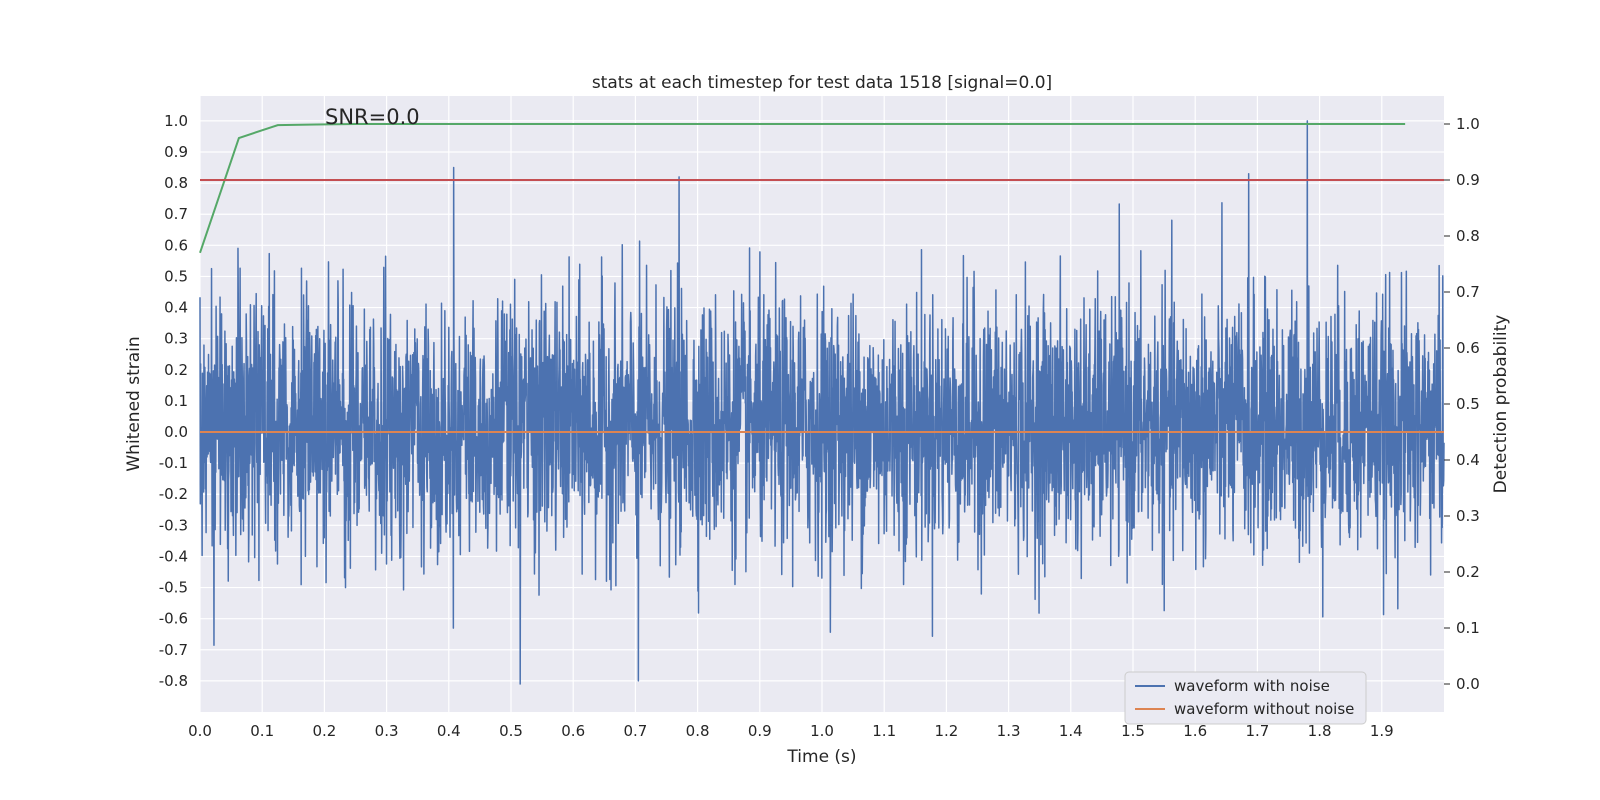 The width and height of the screenshot is (1600, 800). I want to click on y-tick-label: -0.5, so click(173, 588).